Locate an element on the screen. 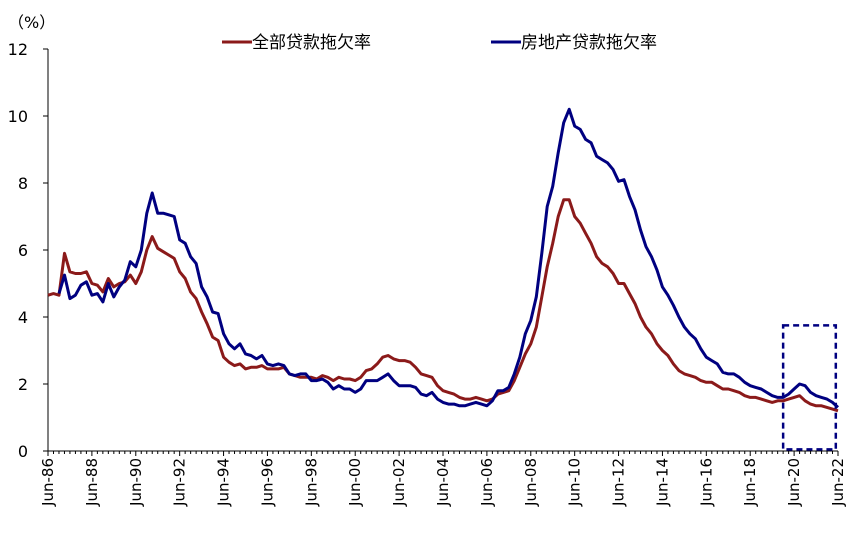  x-tick-label: Jun-16 is located at coordinates (706, 482).